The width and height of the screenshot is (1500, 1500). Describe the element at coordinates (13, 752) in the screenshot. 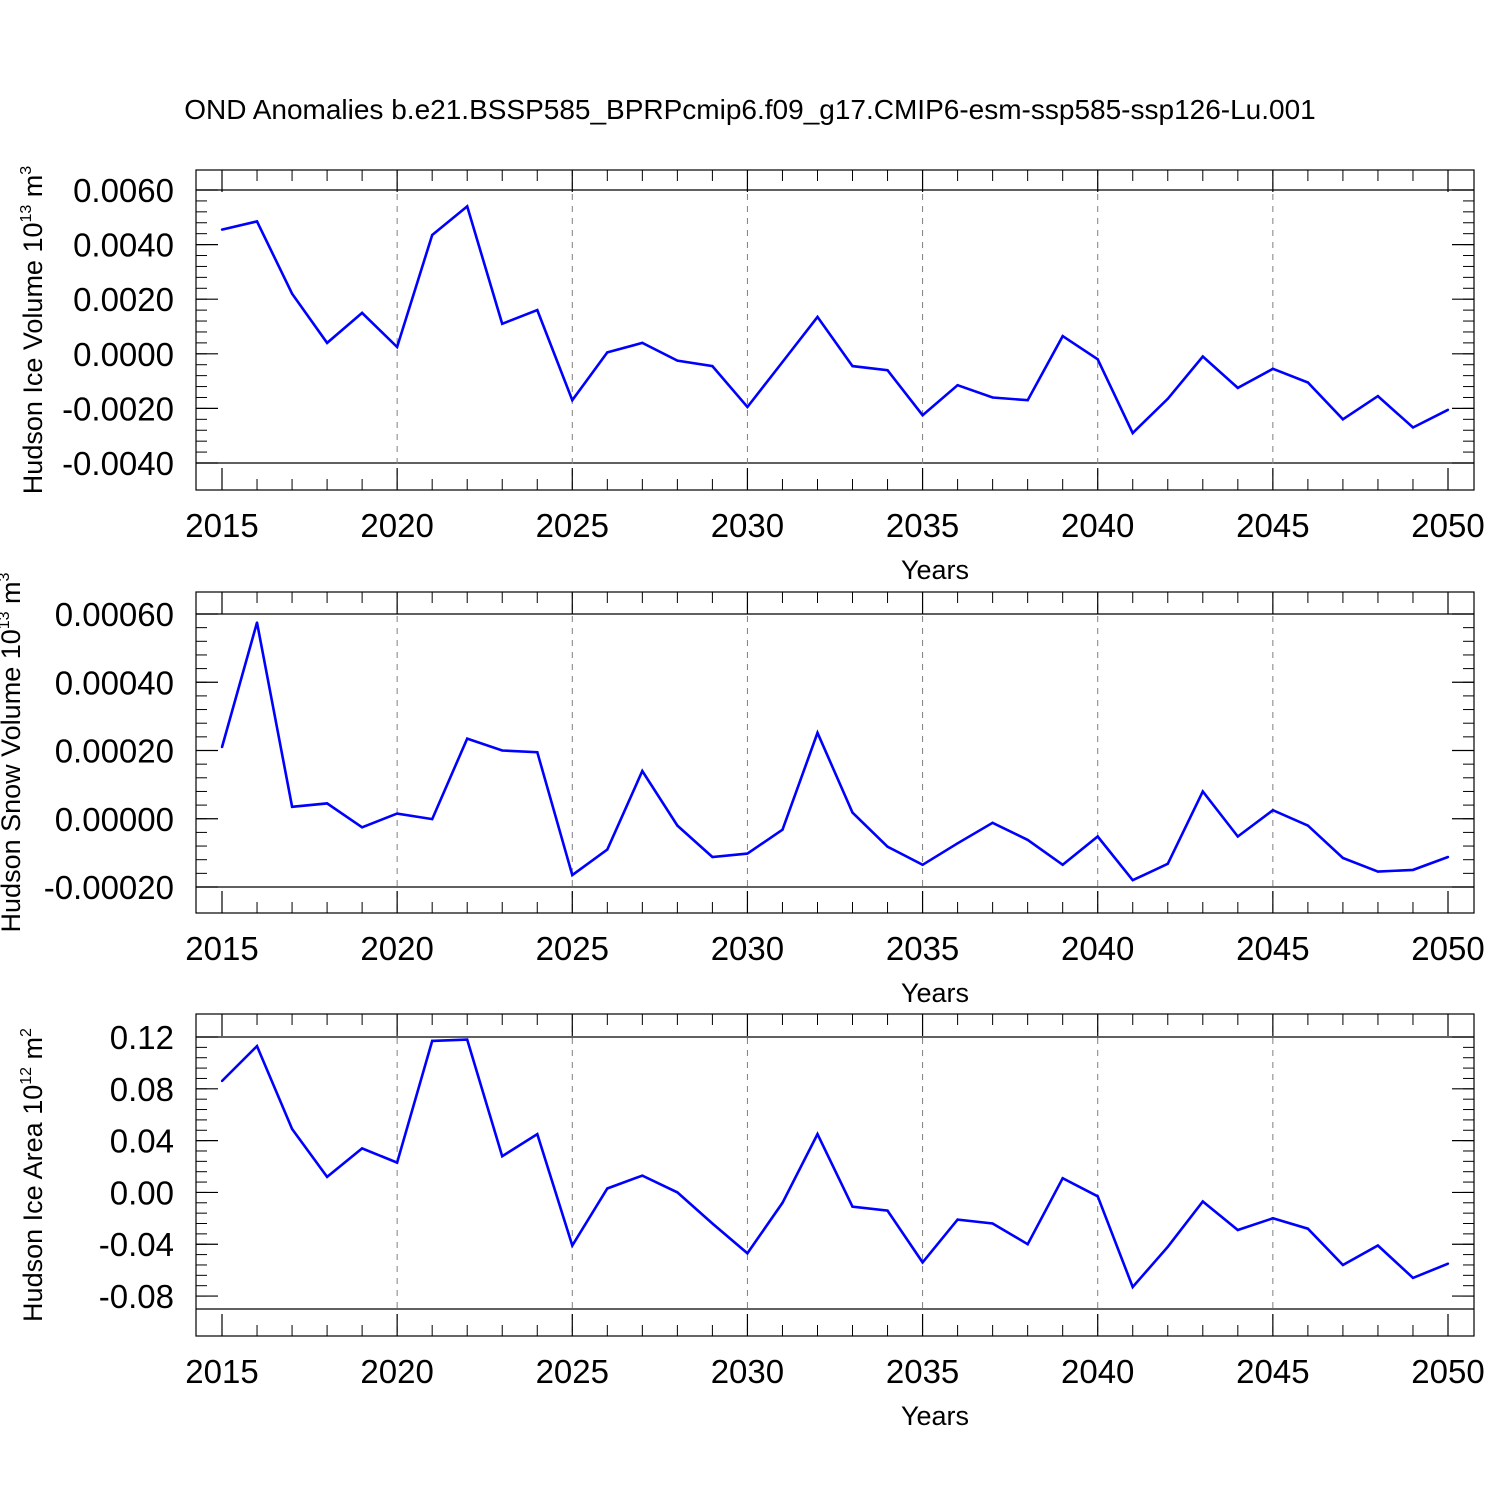

I see `y-axis-title: Hudson Snow Volume 1013 m3` at that location.